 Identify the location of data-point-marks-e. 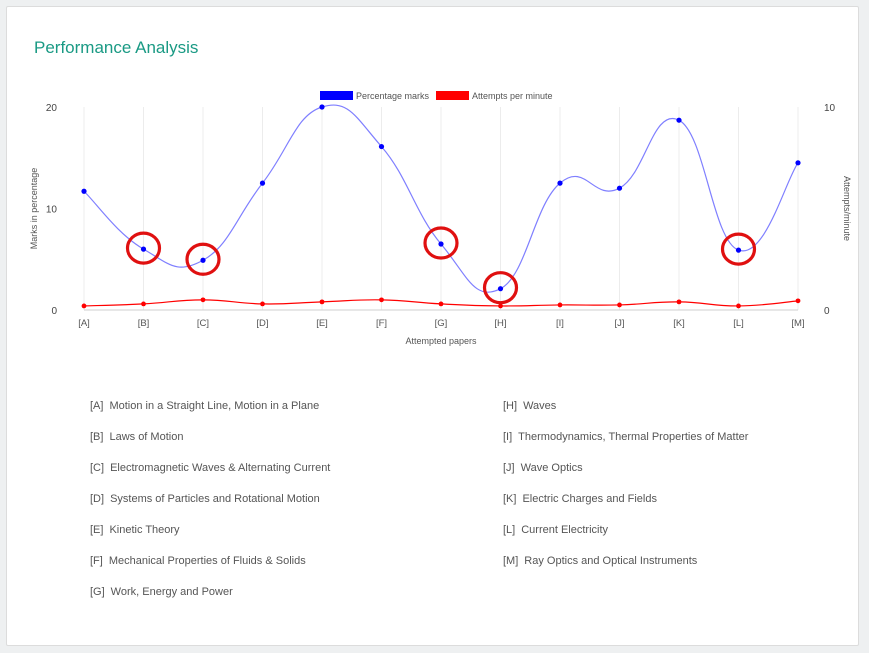
(322, 107).